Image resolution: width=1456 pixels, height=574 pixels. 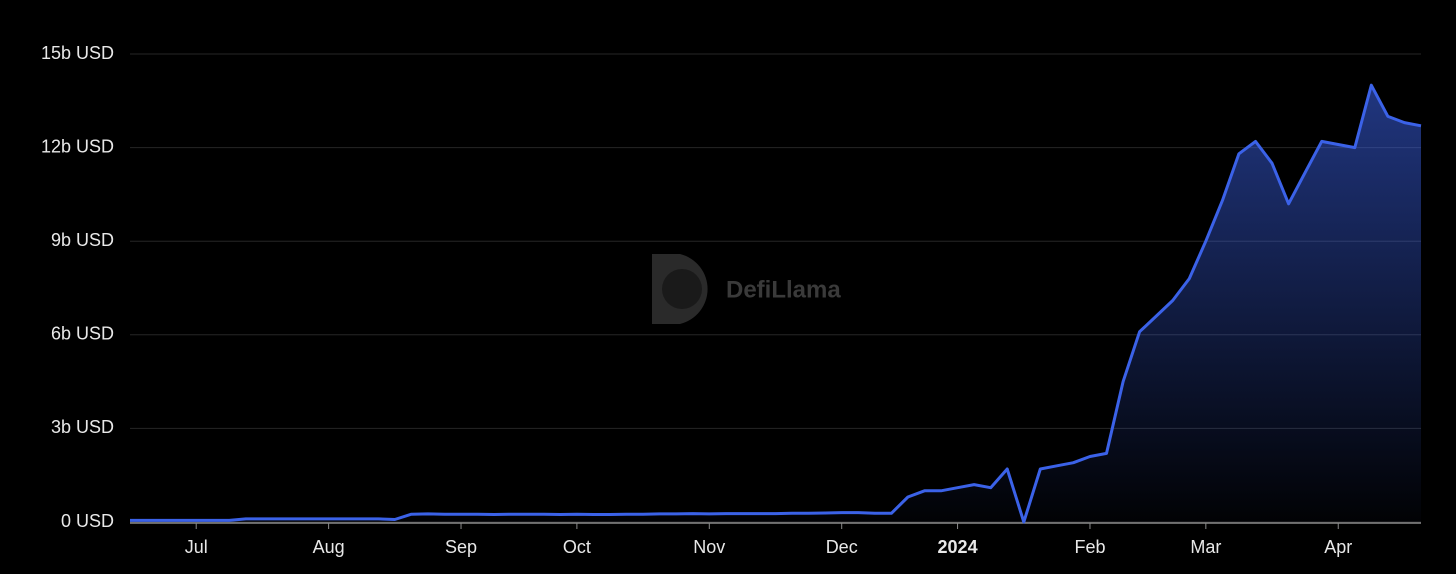 What do you see at coordinates (82, 334) in the screenshot?
I see `y-tick-label: 6b USD` at bounding box center [82, 334].